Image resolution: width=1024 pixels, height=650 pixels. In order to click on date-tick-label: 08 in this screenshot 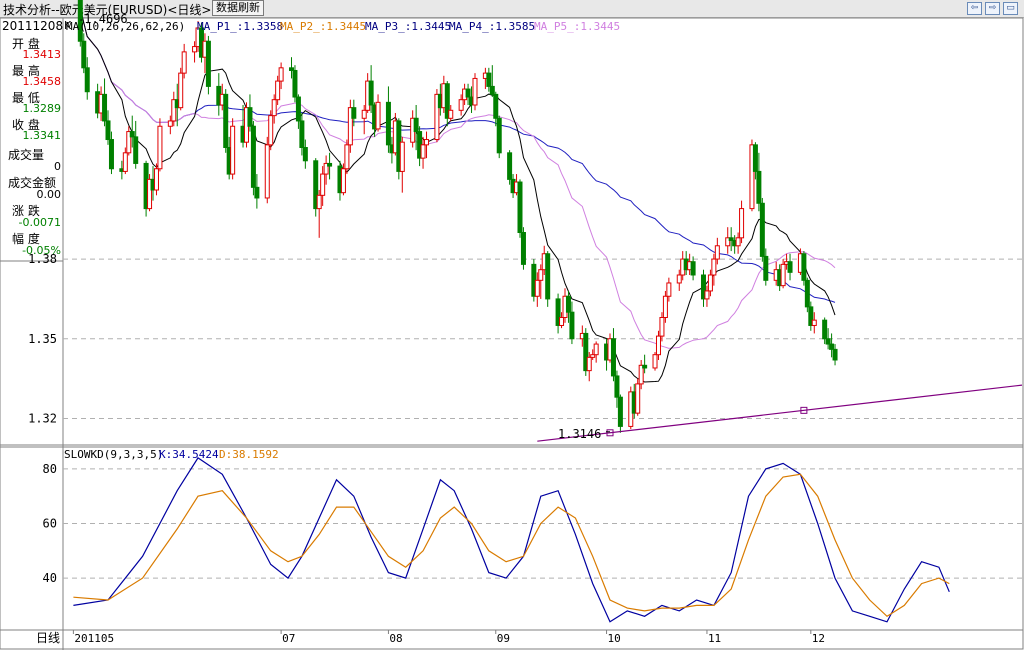, I will do `click(395, 638)`.